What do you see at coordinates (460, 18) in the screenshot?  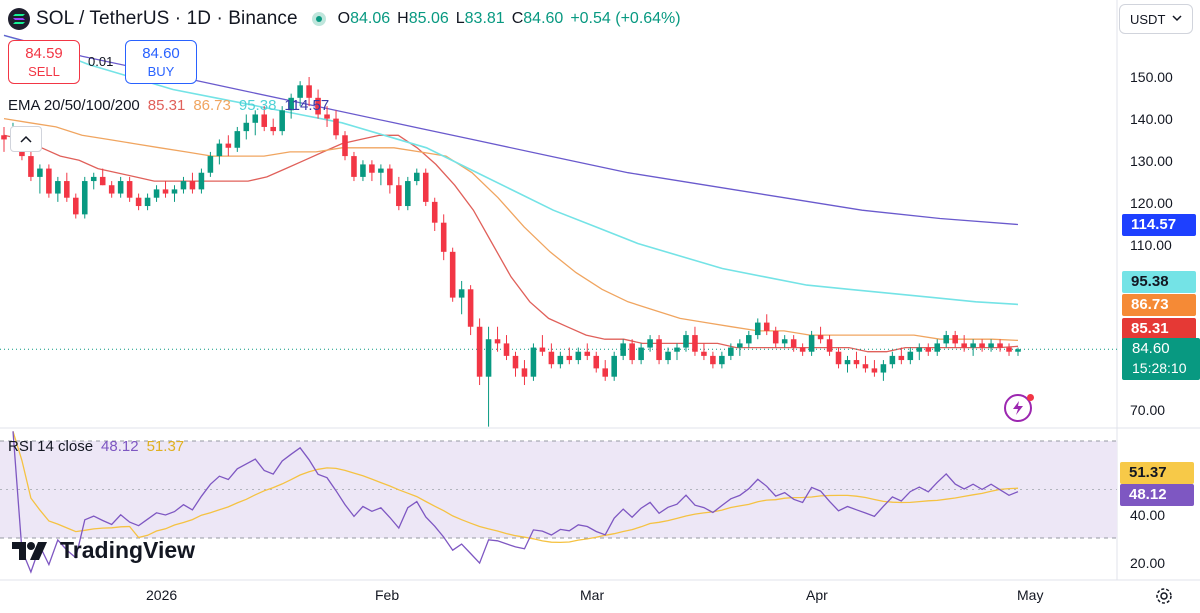 I see `ohlc-low-label: L` at bounding box center [460, 18].